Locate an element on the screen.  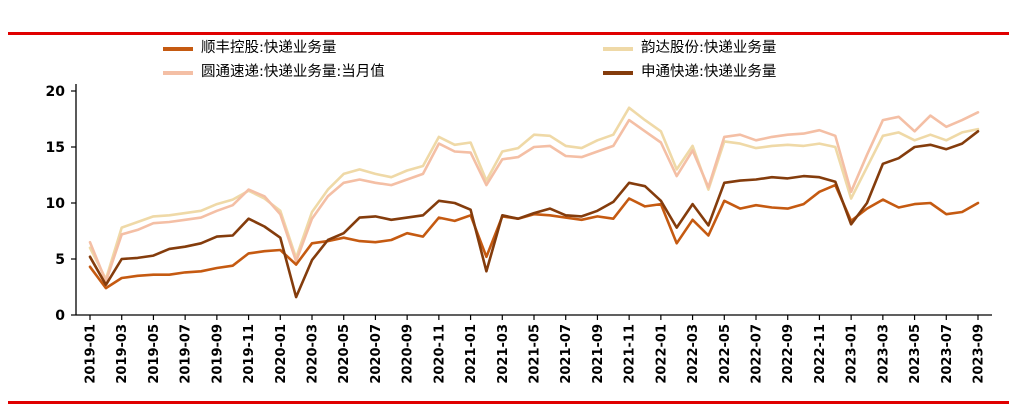
x-tick-label: 2023-05 is located at coordinates (915, 354).